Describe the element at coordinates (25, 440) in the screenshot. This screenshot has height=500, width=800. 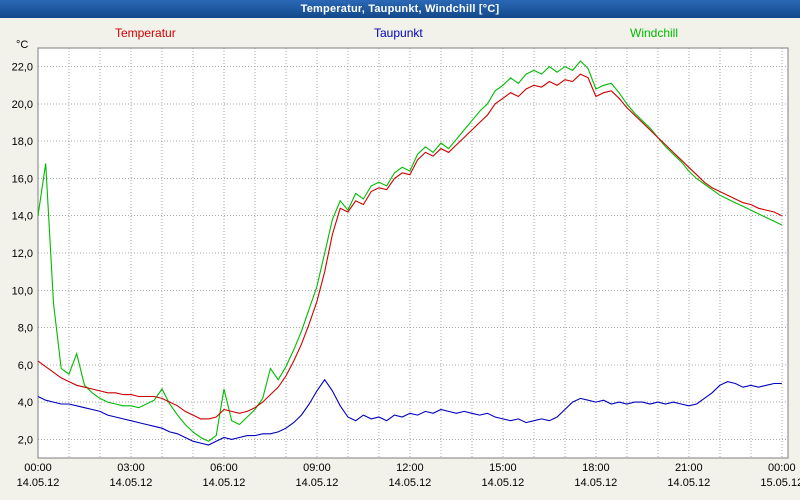
I see `y-tick-label: 2,0` at that location.